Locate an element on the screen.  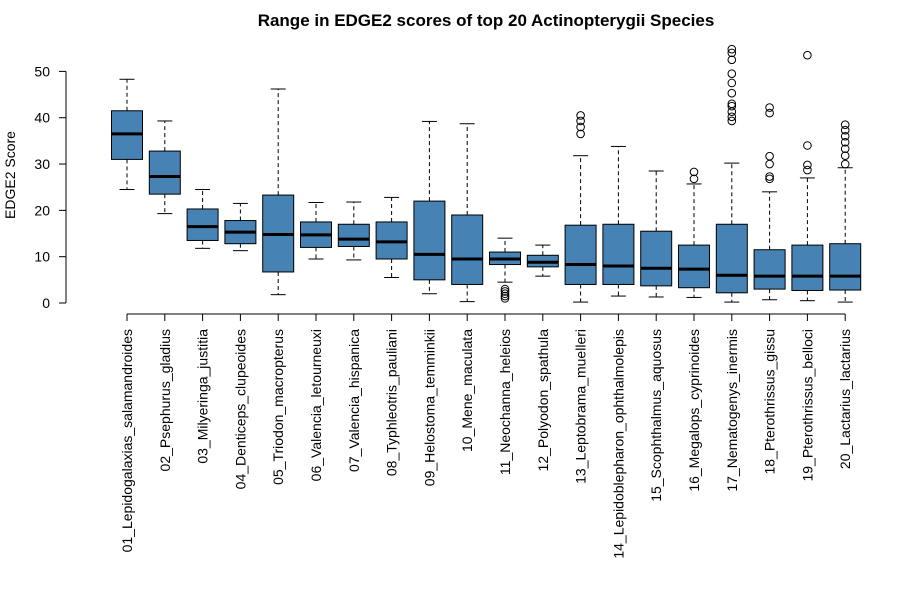
x-tick-label: 12_Polyodon_spathula is located at coordinates (543, 400).